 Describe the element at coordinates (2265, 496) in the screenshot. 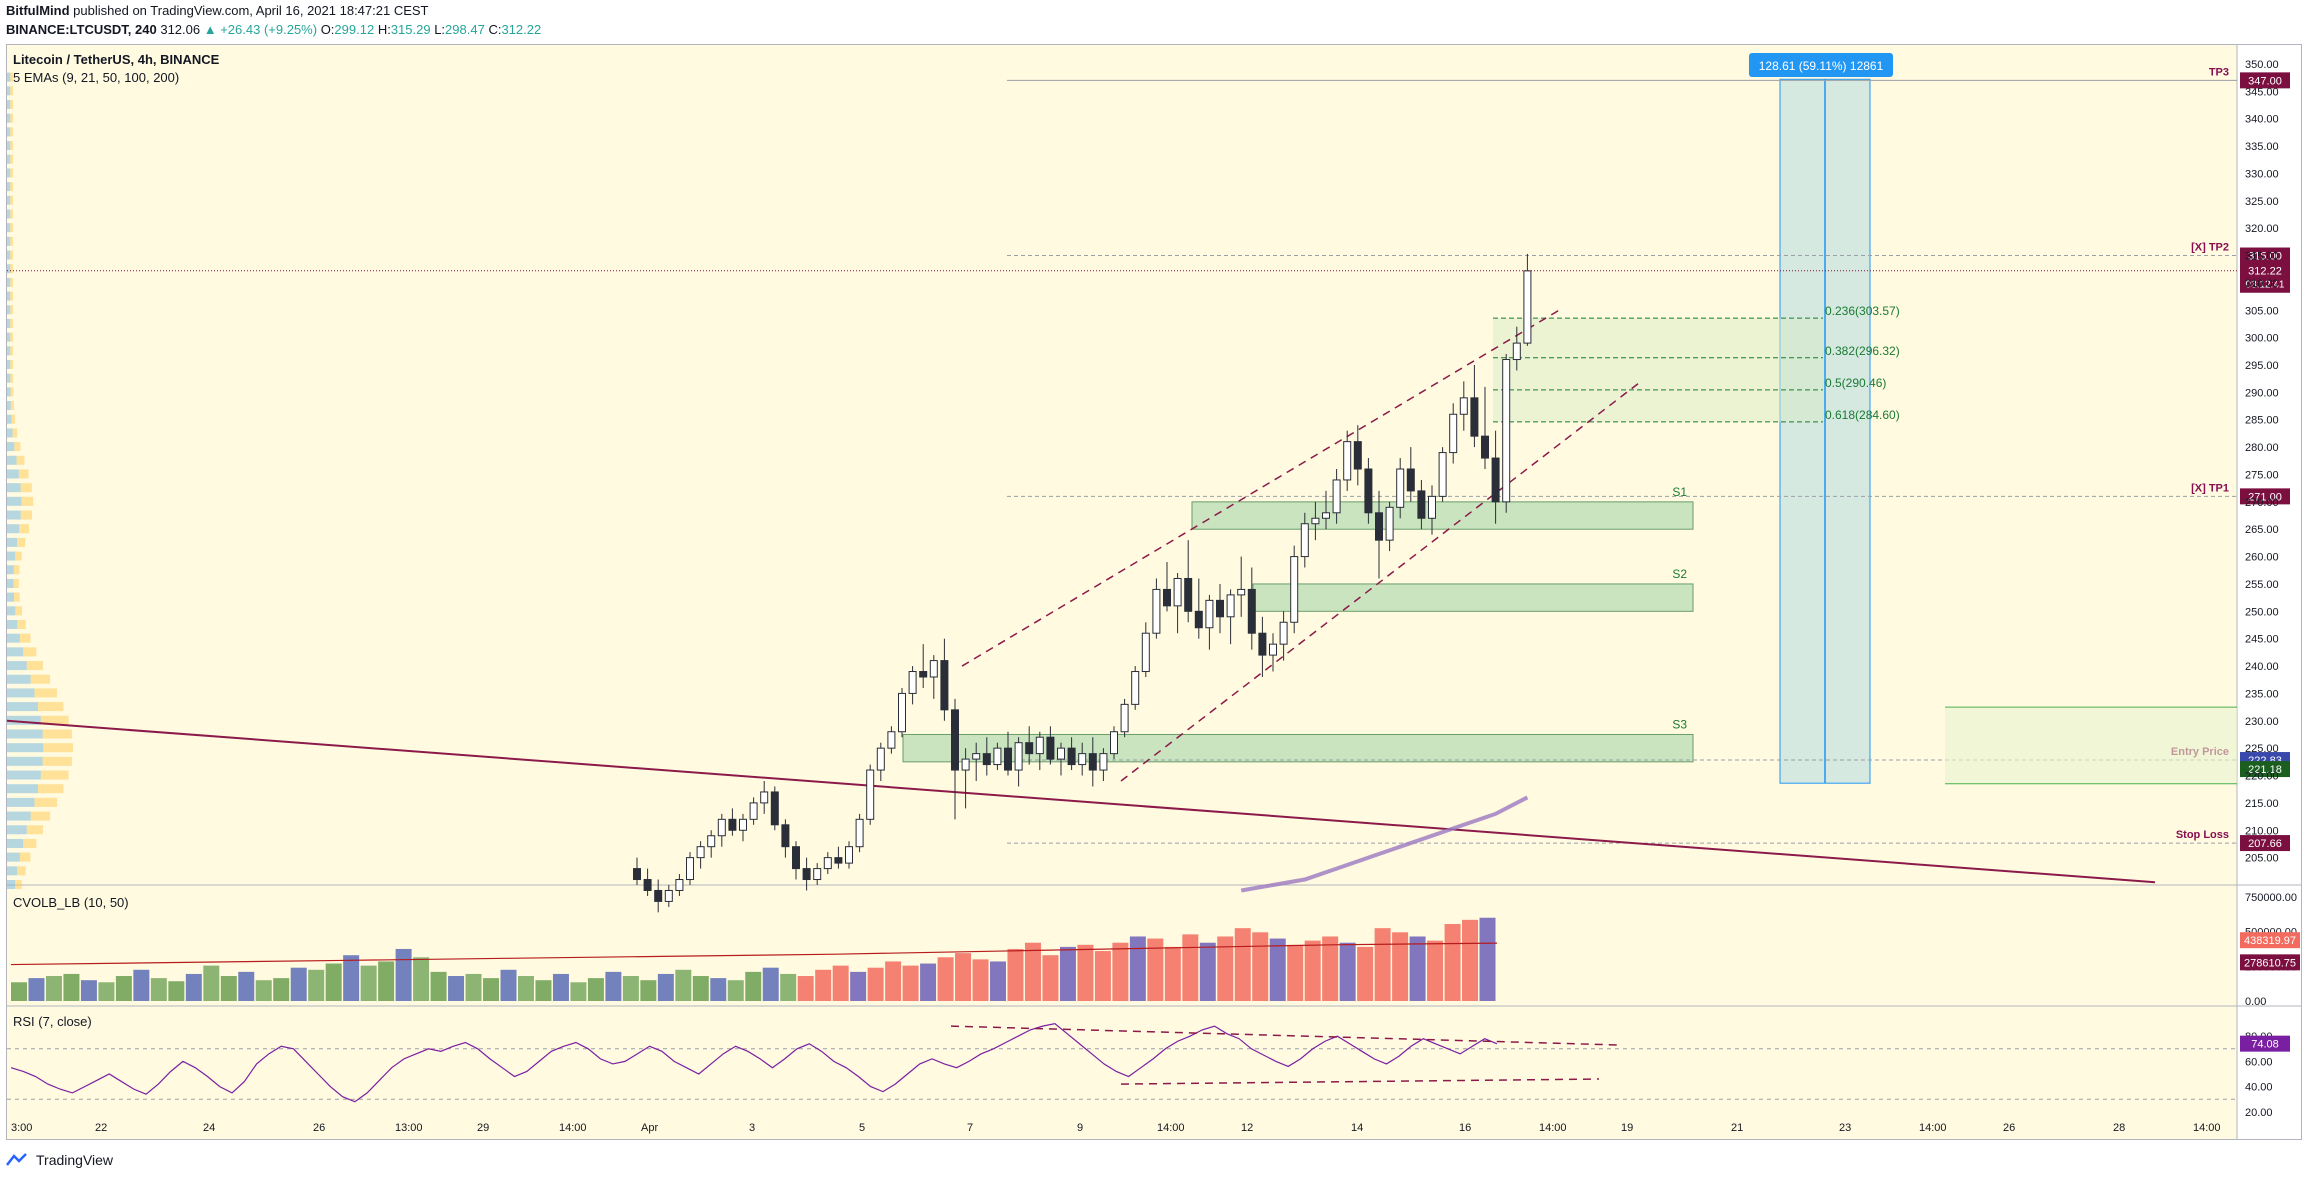

I see `target-tag-bg` at that location.